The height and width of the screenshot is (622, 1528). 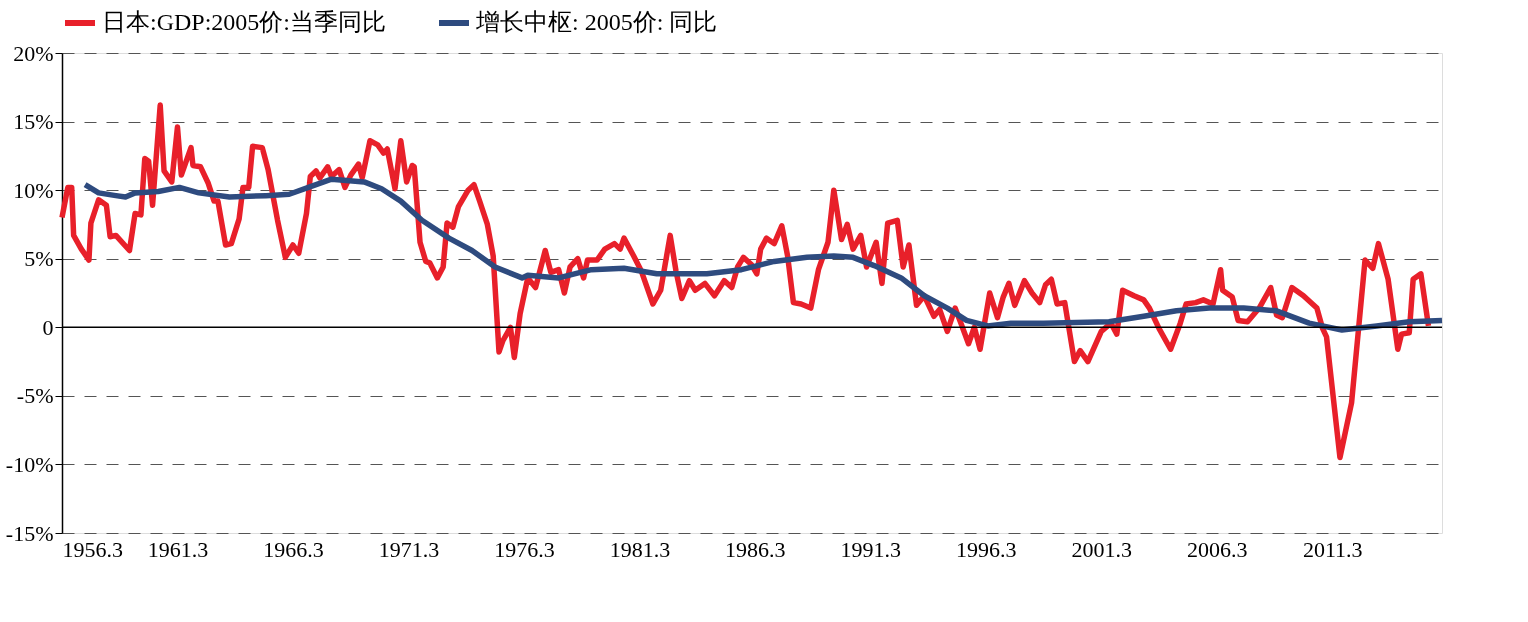 I want to click on x-tick-label: 2006.3, so click(x=1217, y=549).